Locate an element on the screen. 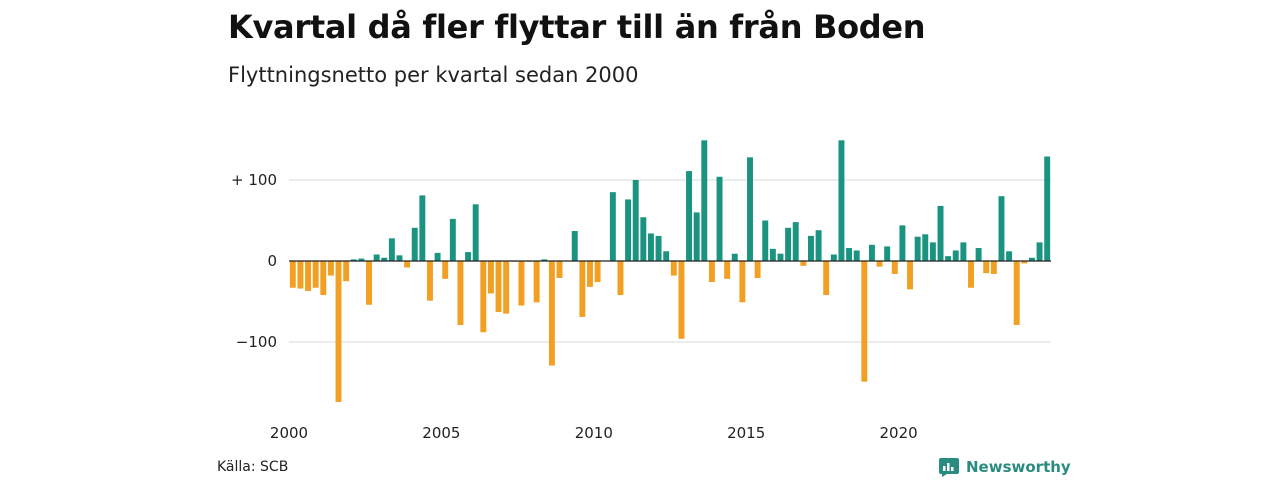  brand-name: Newsworthy is located at coordinates (1018, 467).